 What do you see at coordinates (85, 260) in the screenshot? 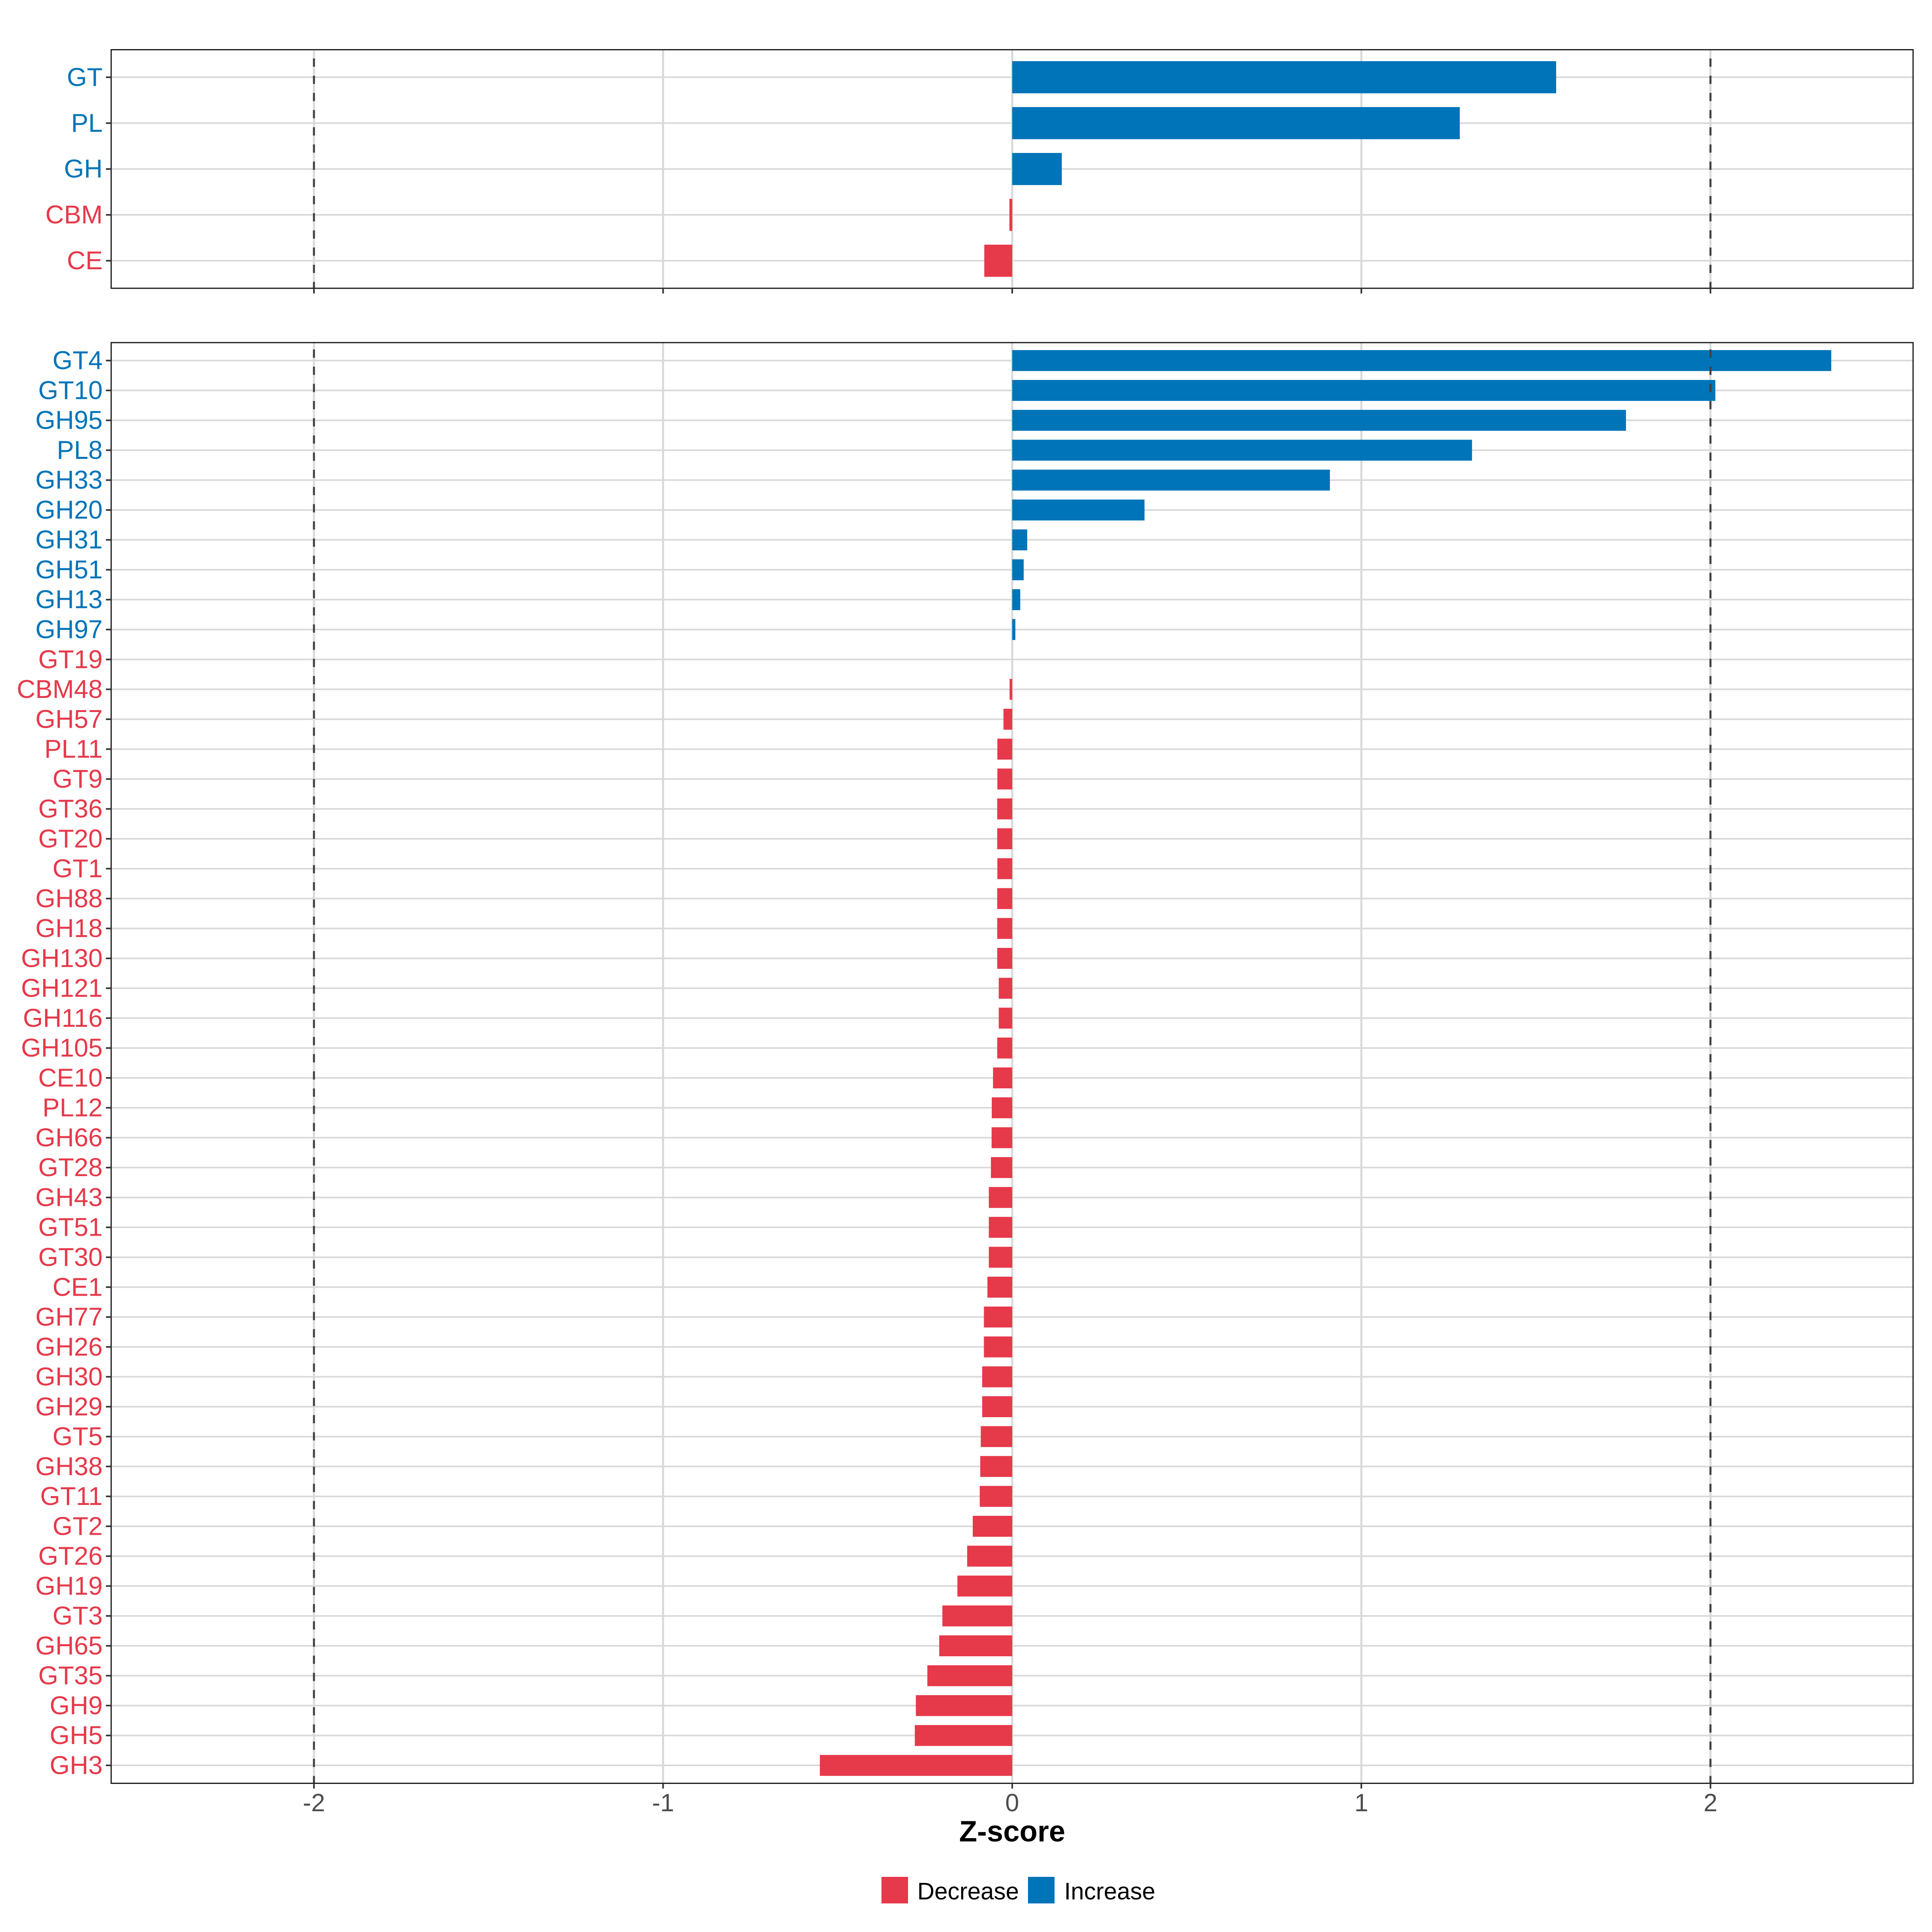
I see `svg-text: CE` at bounding box center [85, 260].